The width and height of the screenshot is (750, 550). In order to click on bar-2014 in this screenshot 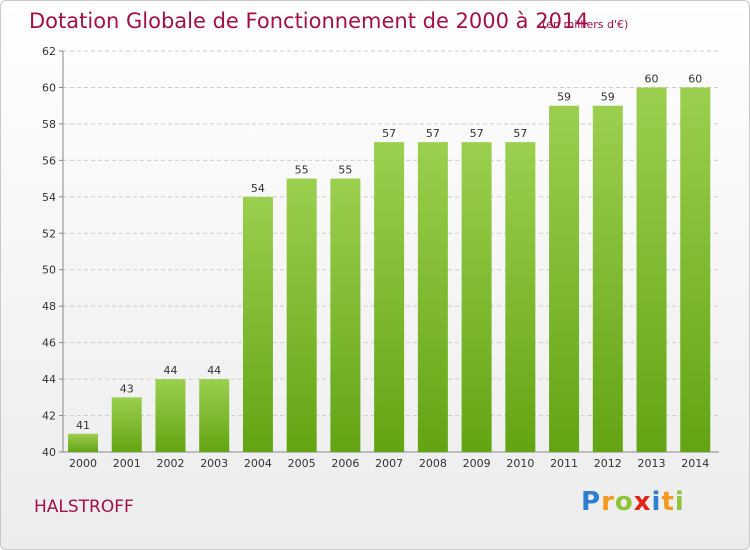, I will do `click(695, 270)`.